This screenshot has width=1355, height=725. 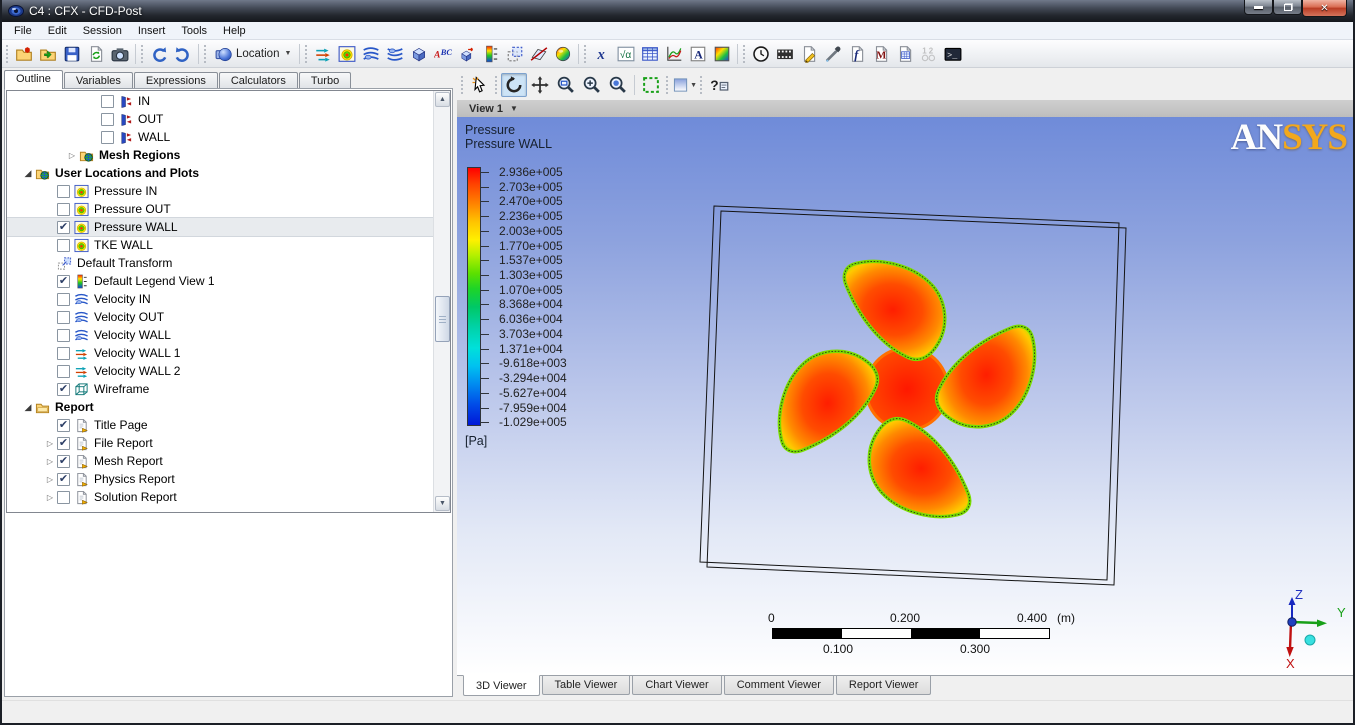 What do you see at coordinates (63, 227) in the screenshot?
I see `checkbox-pressure-wall: ✔` at bounding box center [63, 227].